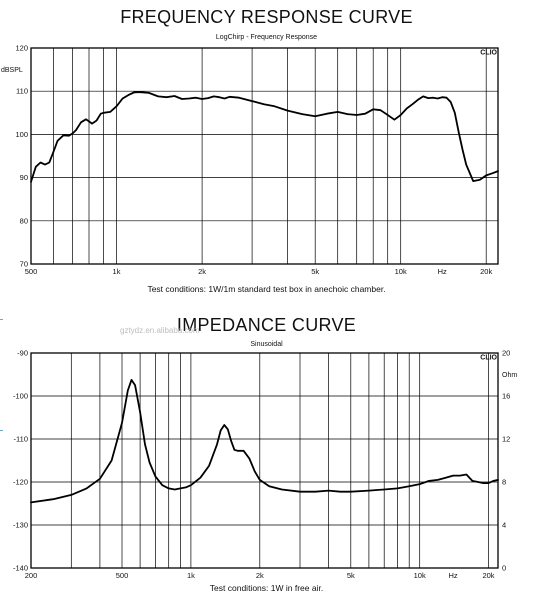 This screenshot has width=533, height=600. Describe the element at coordinates (20, 568) in the screenshot. I see `impedance-left-tick-label: -140` at that location.